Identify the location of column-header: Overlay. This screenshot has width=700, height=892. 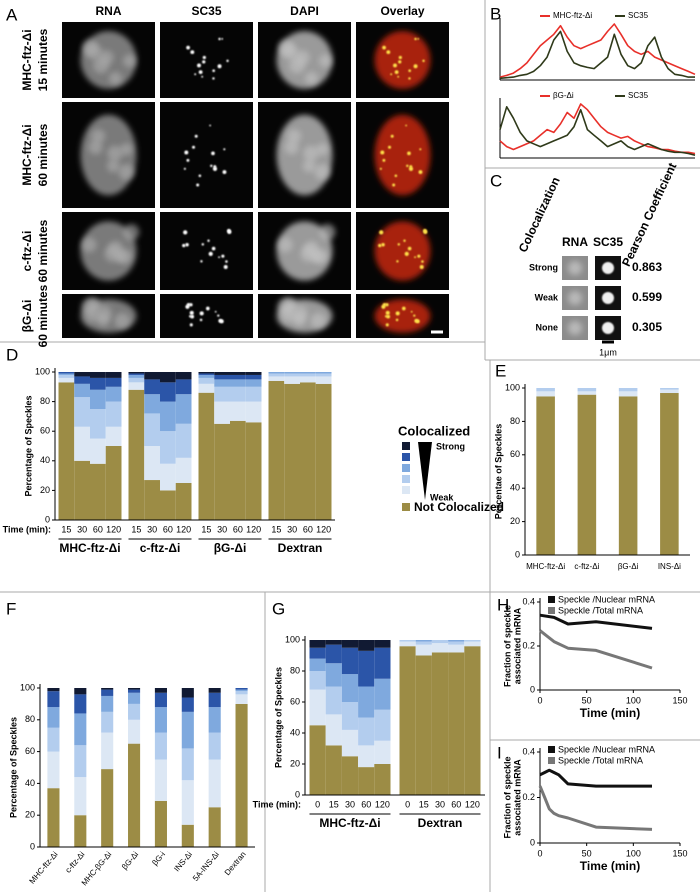
(402, 11).